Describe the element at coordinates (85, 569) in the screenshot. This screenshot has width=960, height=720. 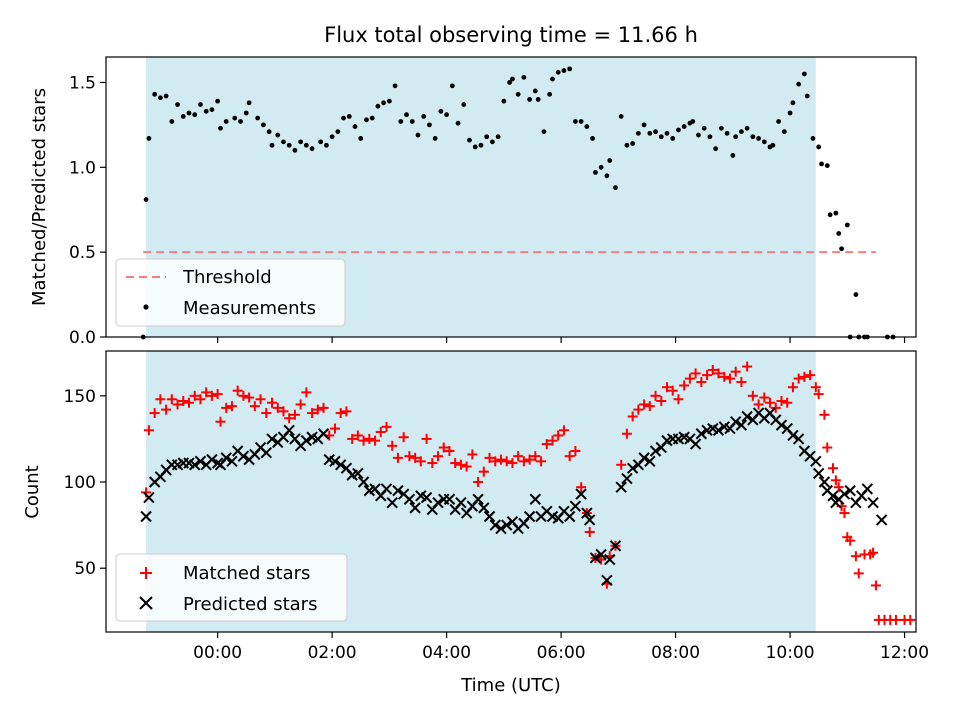
I see `y-tick-label: 50` at that location.